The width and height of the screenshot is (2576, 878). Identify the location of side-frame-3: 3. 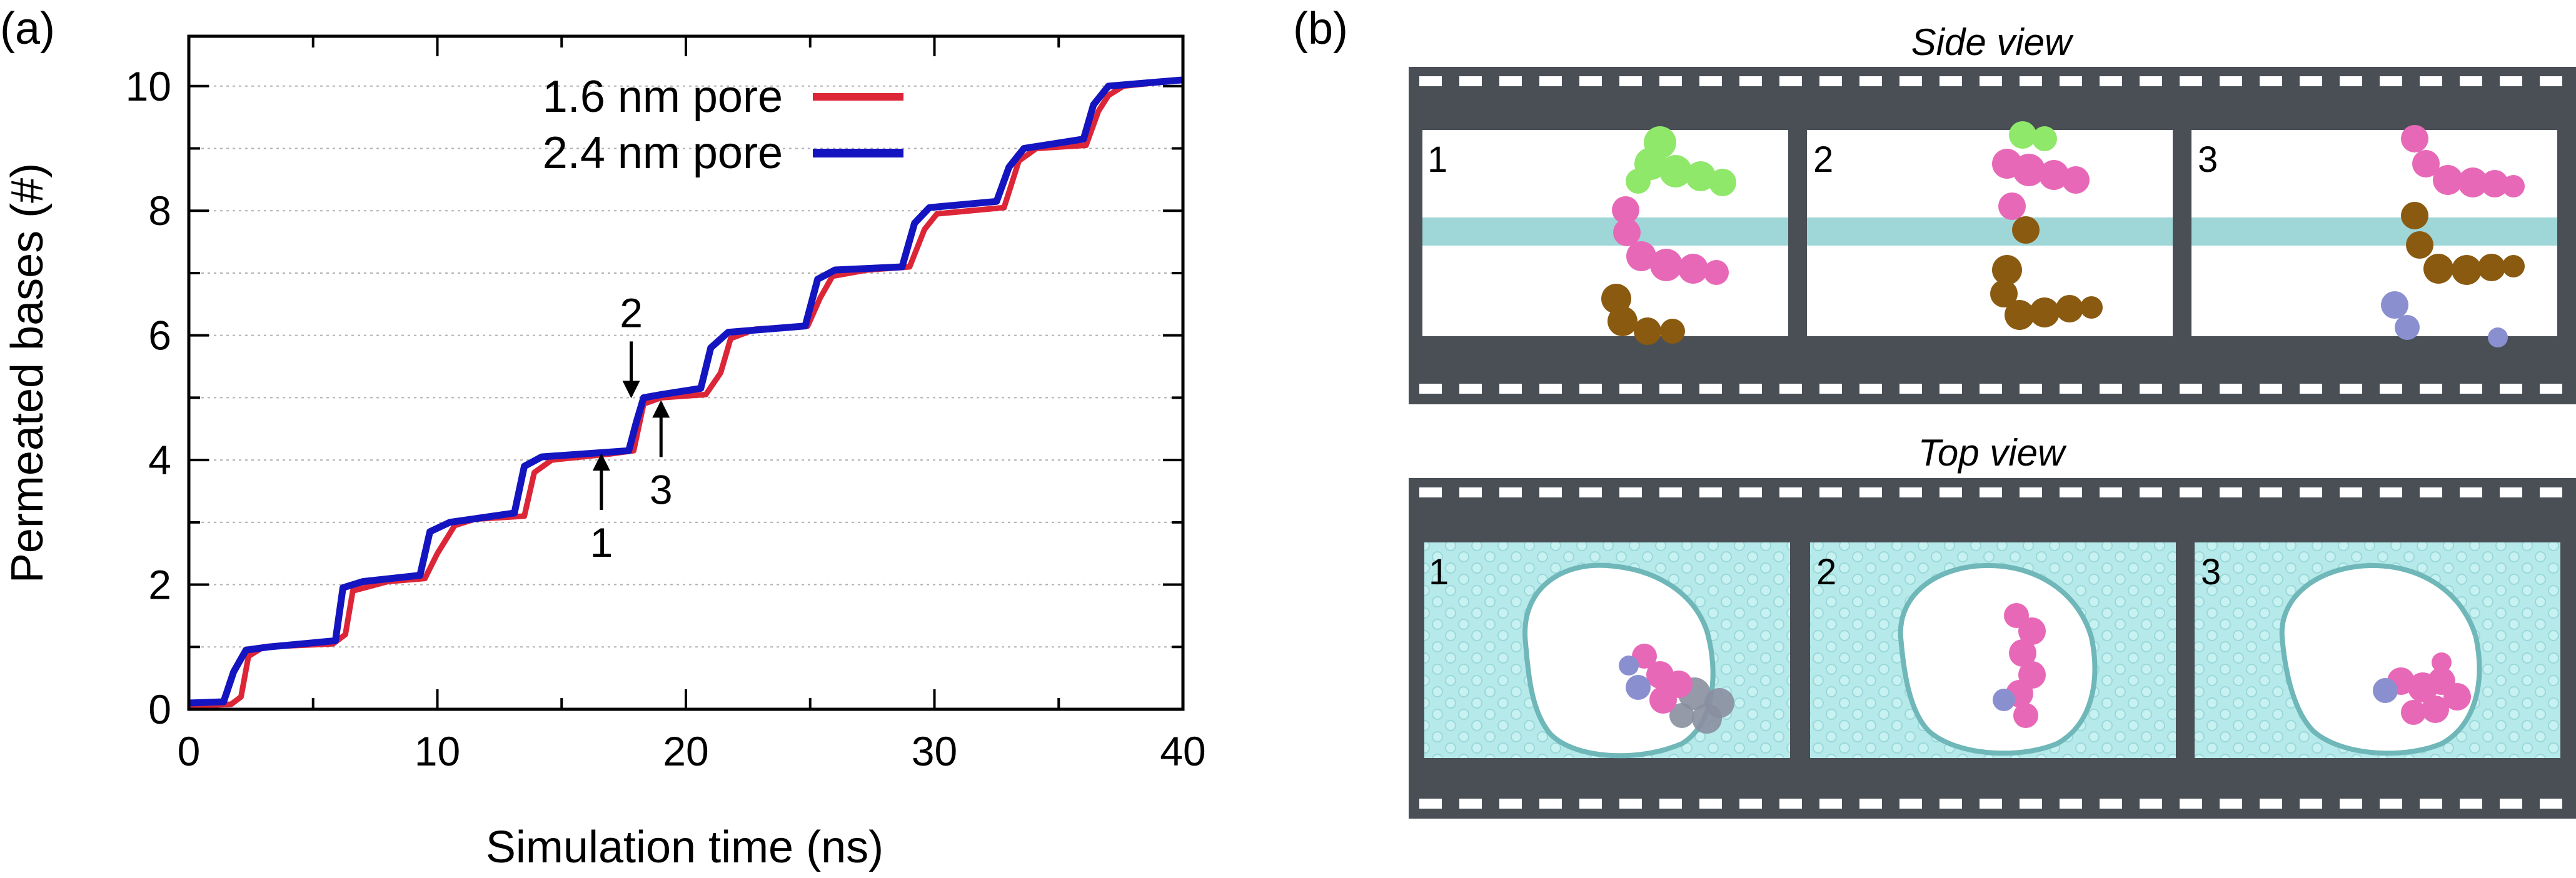
(2374, 236).